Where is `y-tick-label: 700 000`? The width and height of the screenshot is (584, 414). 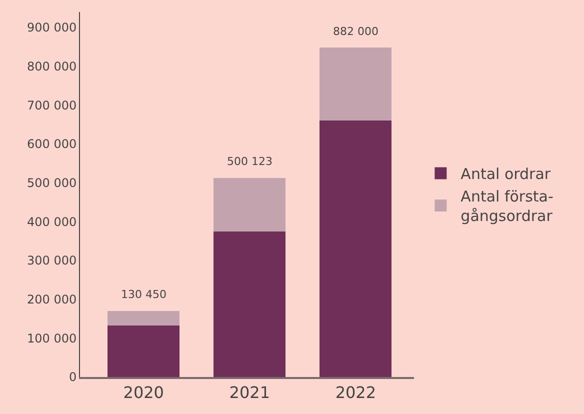
y-tick-label: 700 000 is located at coordinates (51, 105).